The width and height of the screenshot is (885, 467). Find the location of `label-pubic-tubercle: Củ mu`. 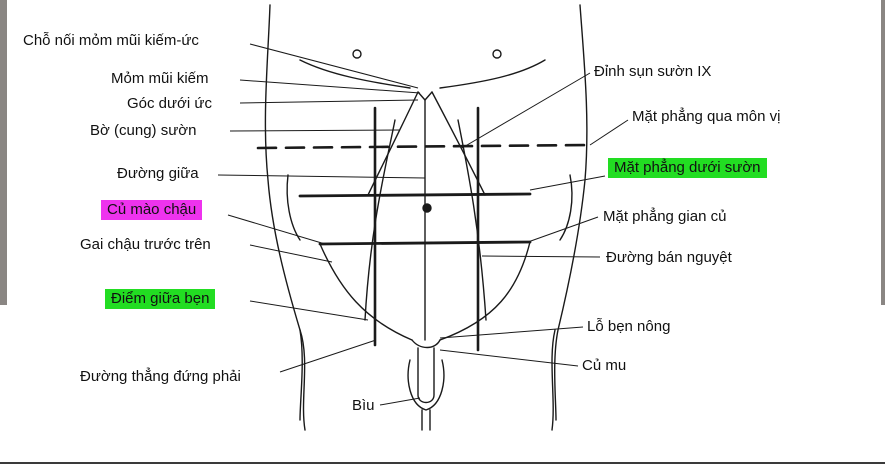

label-pubic-tubercle: Củ mu is located at coordinates (604, 365).